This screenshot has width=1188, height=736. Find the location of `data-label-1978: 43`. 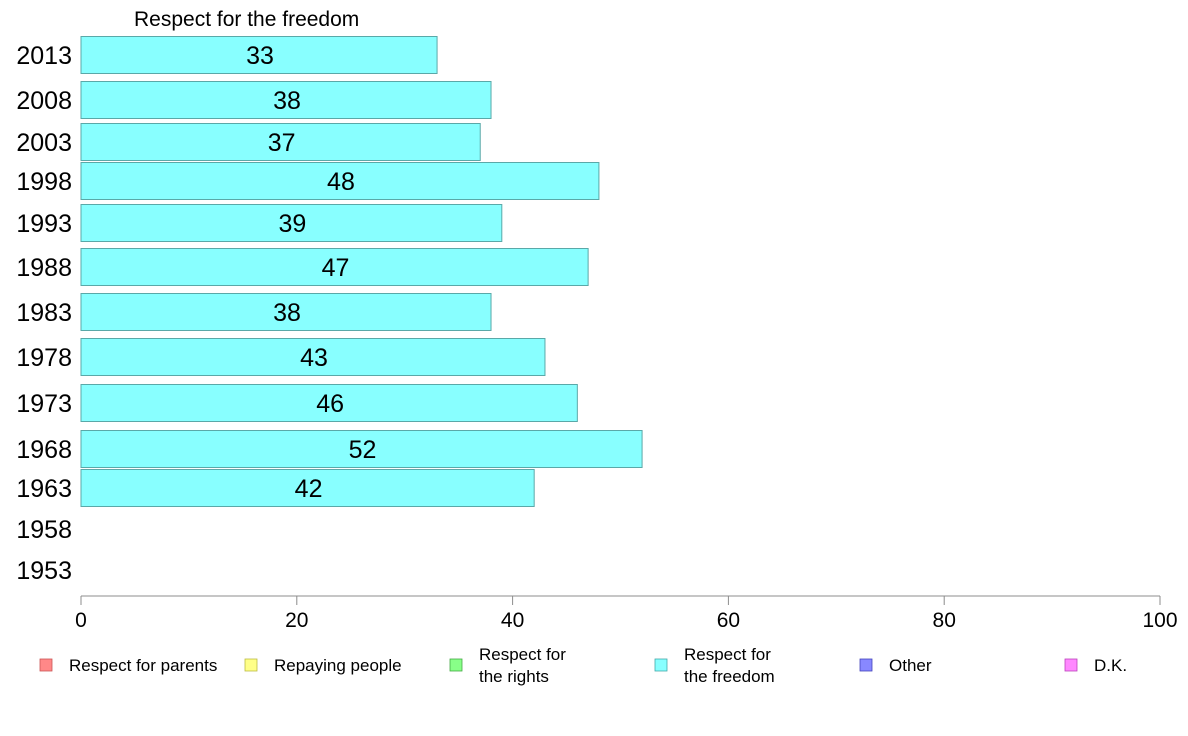

data-label-1978: 43 is located at coordinates (314, 358).